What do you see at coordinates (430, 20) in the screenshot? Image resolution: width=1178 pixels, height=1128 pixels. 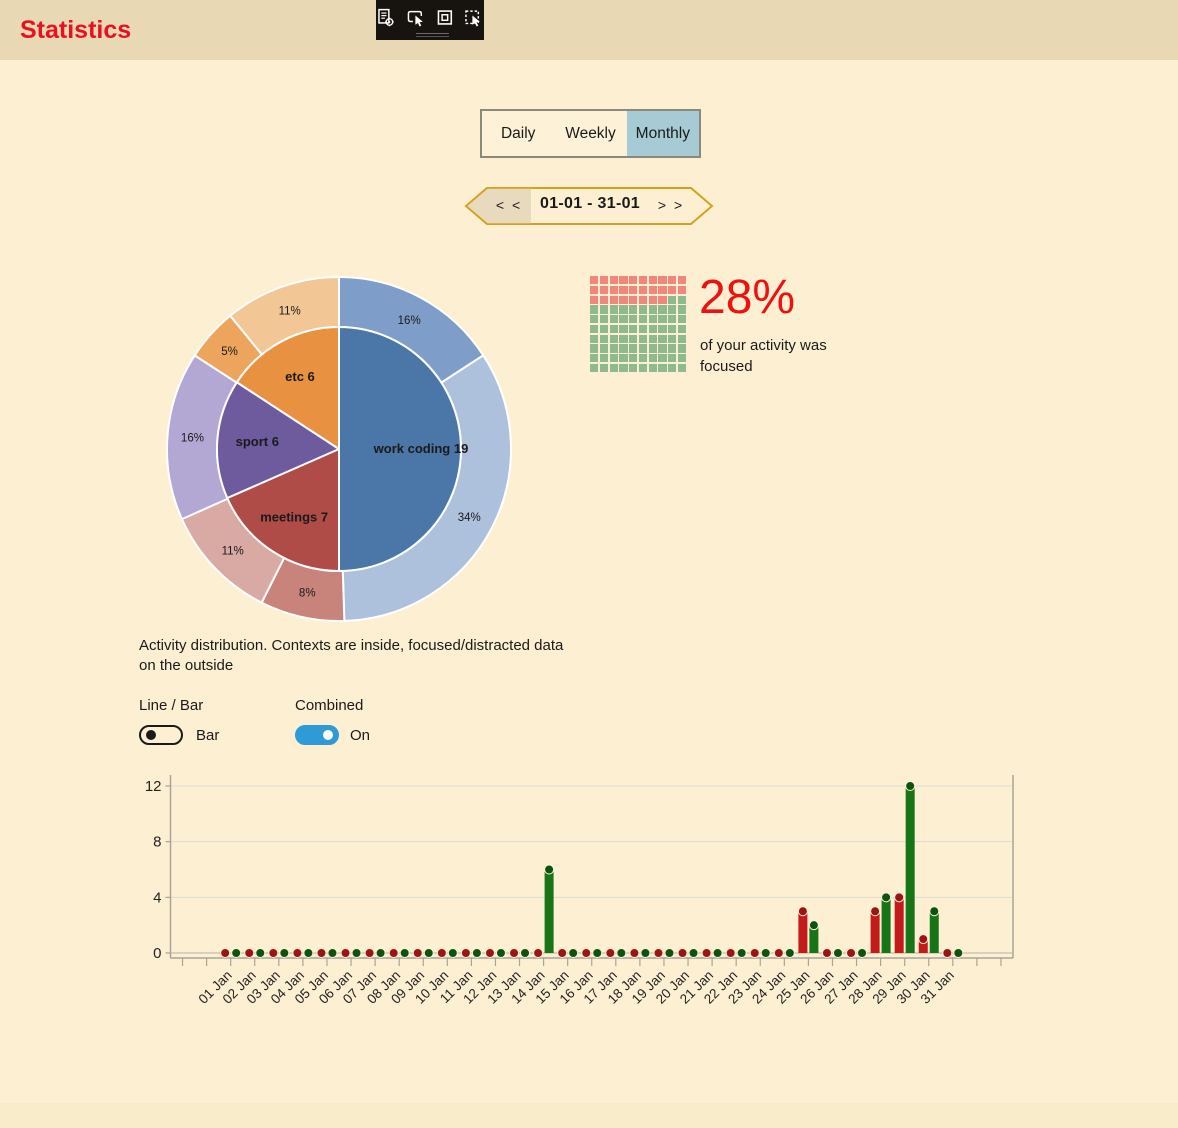 I see `capture-toolbar` at bounding box center [430, 20].